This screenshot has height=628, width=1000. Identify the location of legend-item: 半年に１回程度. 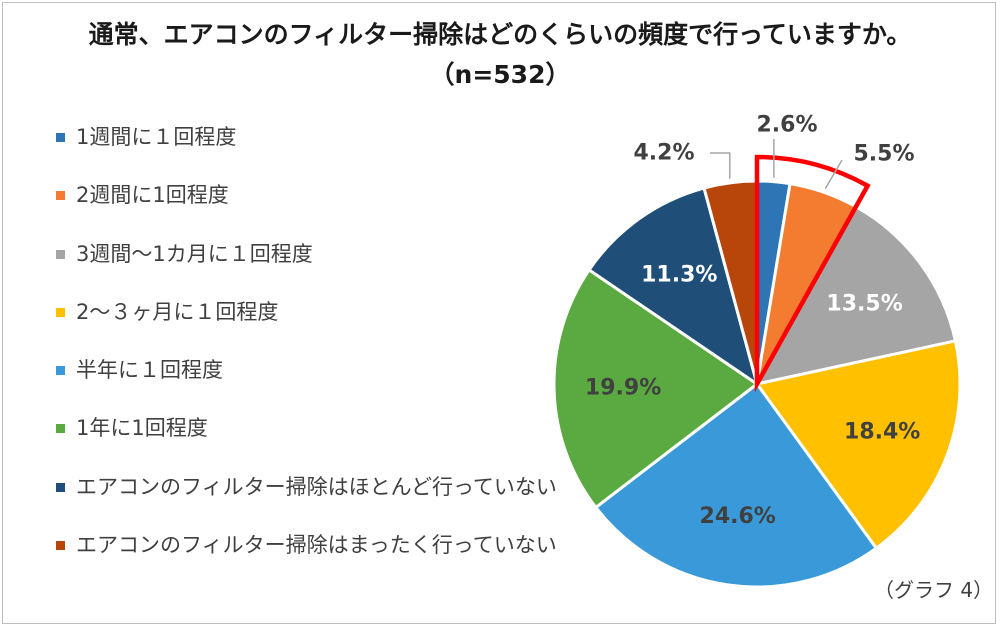
(306, 386).